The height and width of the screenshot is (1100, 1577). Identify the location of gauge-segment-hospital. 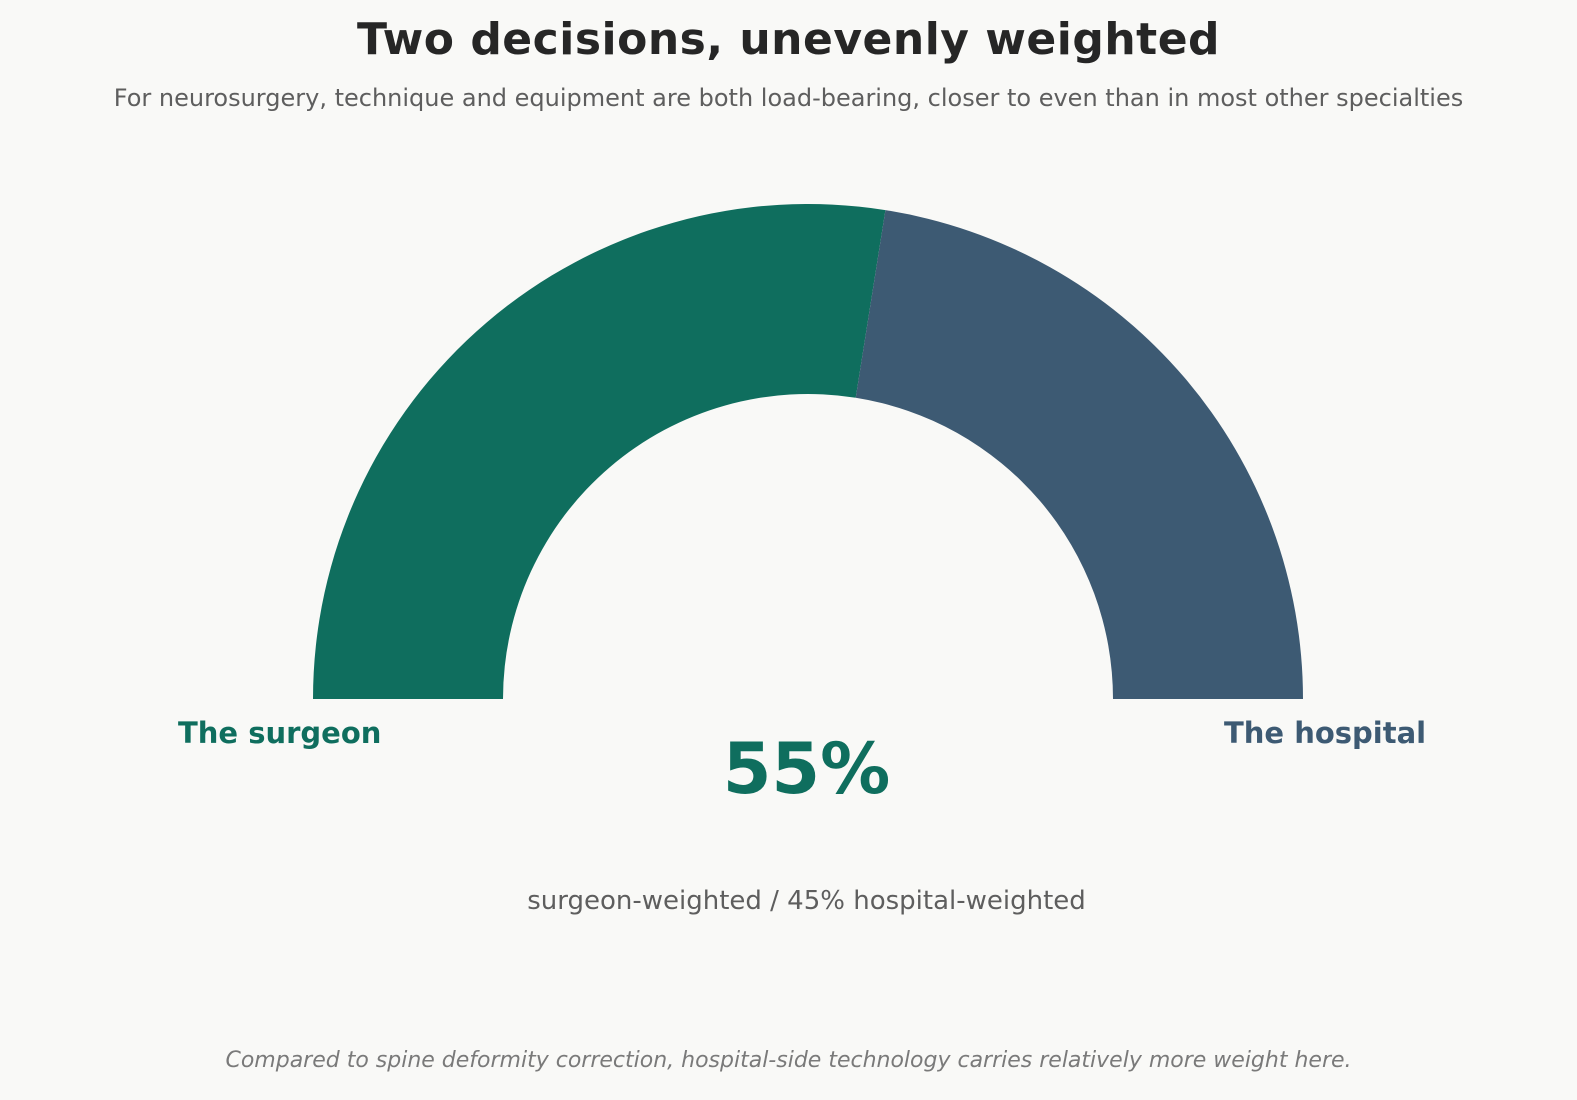
(1079, 454).